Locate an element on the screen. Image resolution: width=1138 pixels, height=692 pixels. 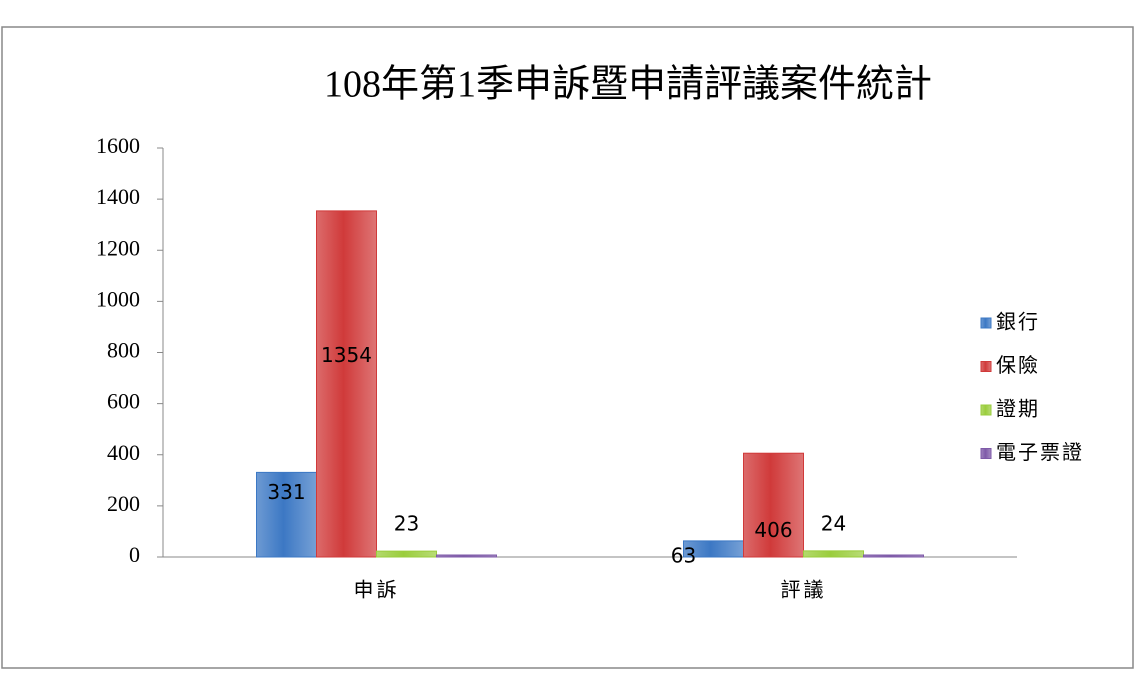
y-tick-label: 800 is located at coordinates (123, 350).